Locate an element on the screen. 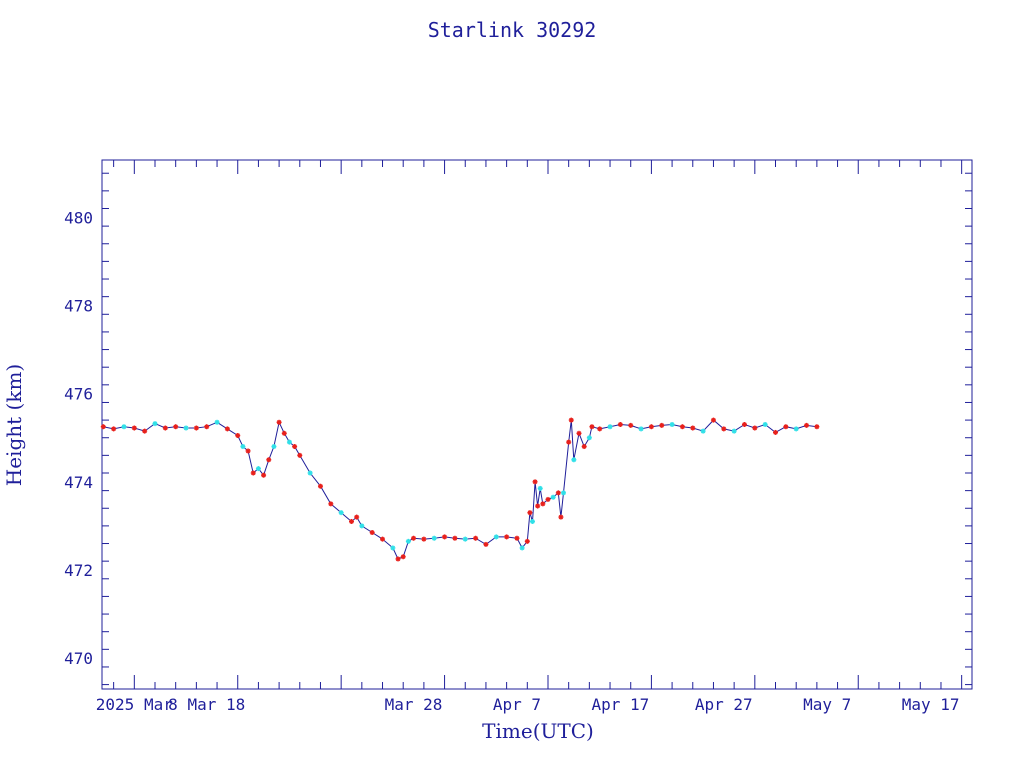 This screenshot has width=1024, height=768. y-tick-label: 474 is located at coordinates (78, 482).